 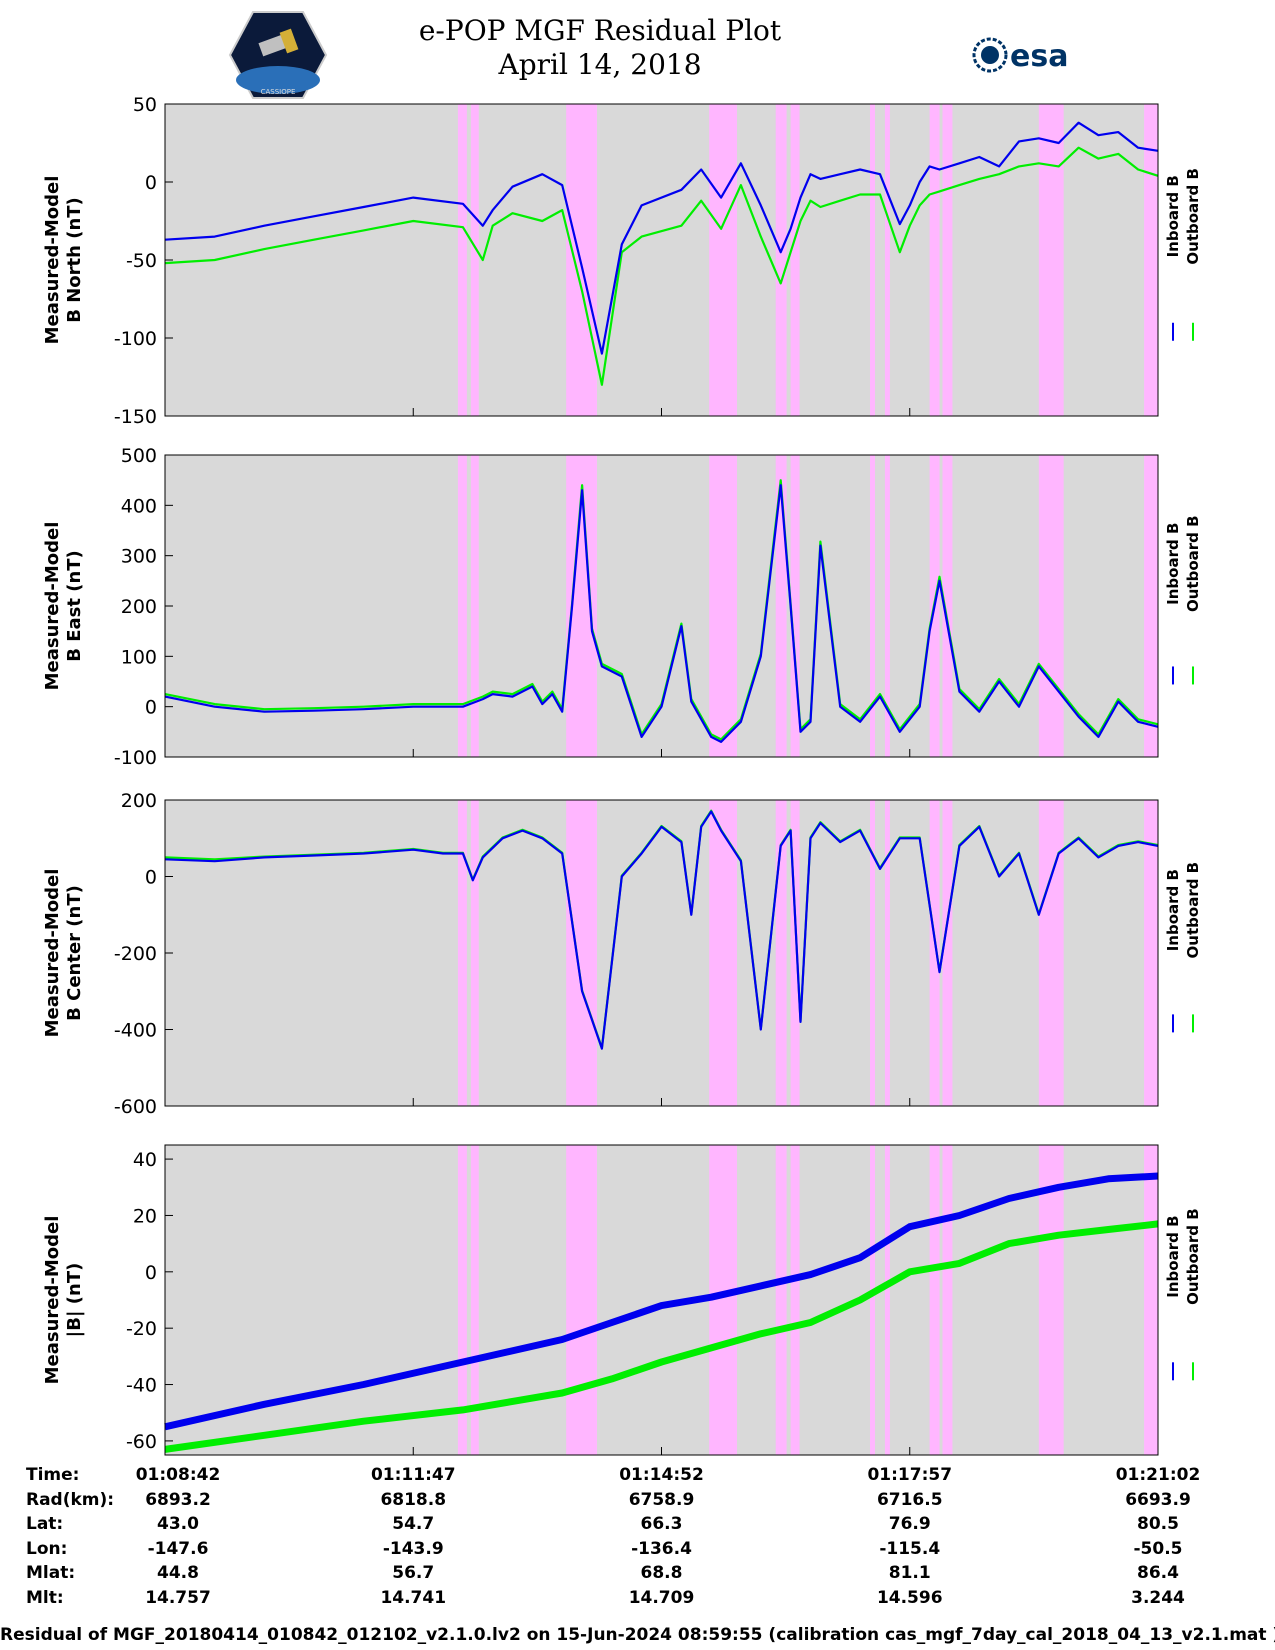 What do you see at coordinates (413, 1548) in the screenshot?
I see `x-tick-label: -143.9` at bounding box center [413, 1548].